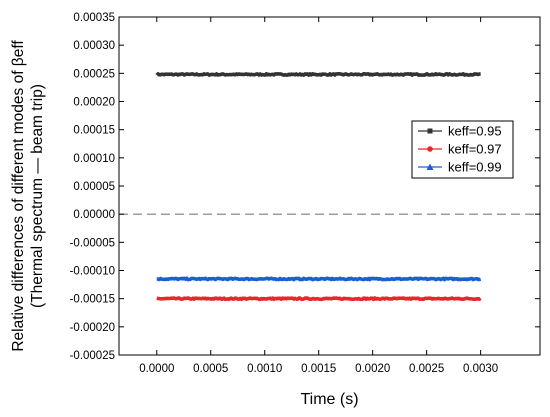 This screenshot has width=550, height=417. Describe the element at coordinates (156, 369) in the screenshot. I see `x-tick-label: 0.0000` at that location.